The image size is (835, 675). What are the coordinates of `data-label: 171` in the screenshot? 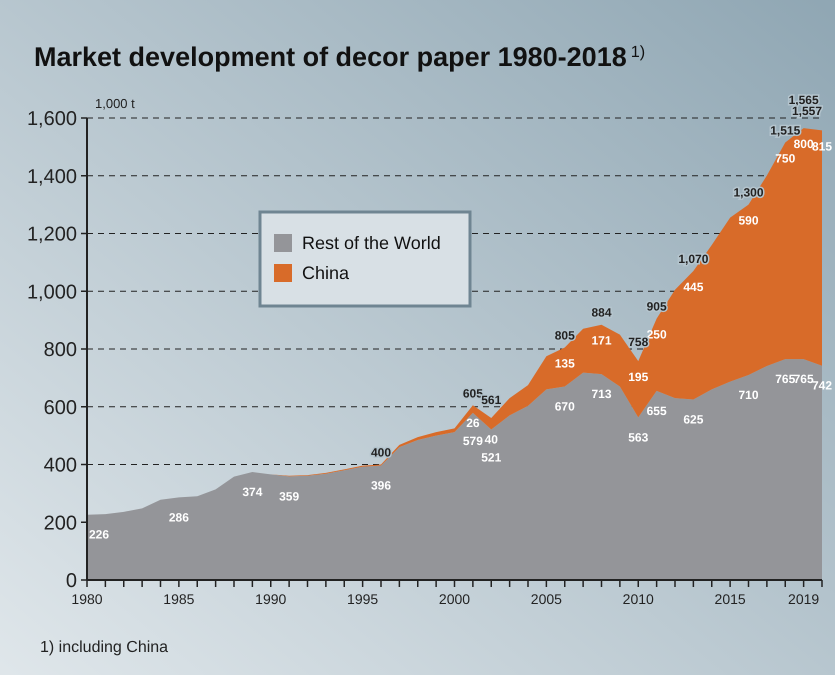 It's located at (601, 341).